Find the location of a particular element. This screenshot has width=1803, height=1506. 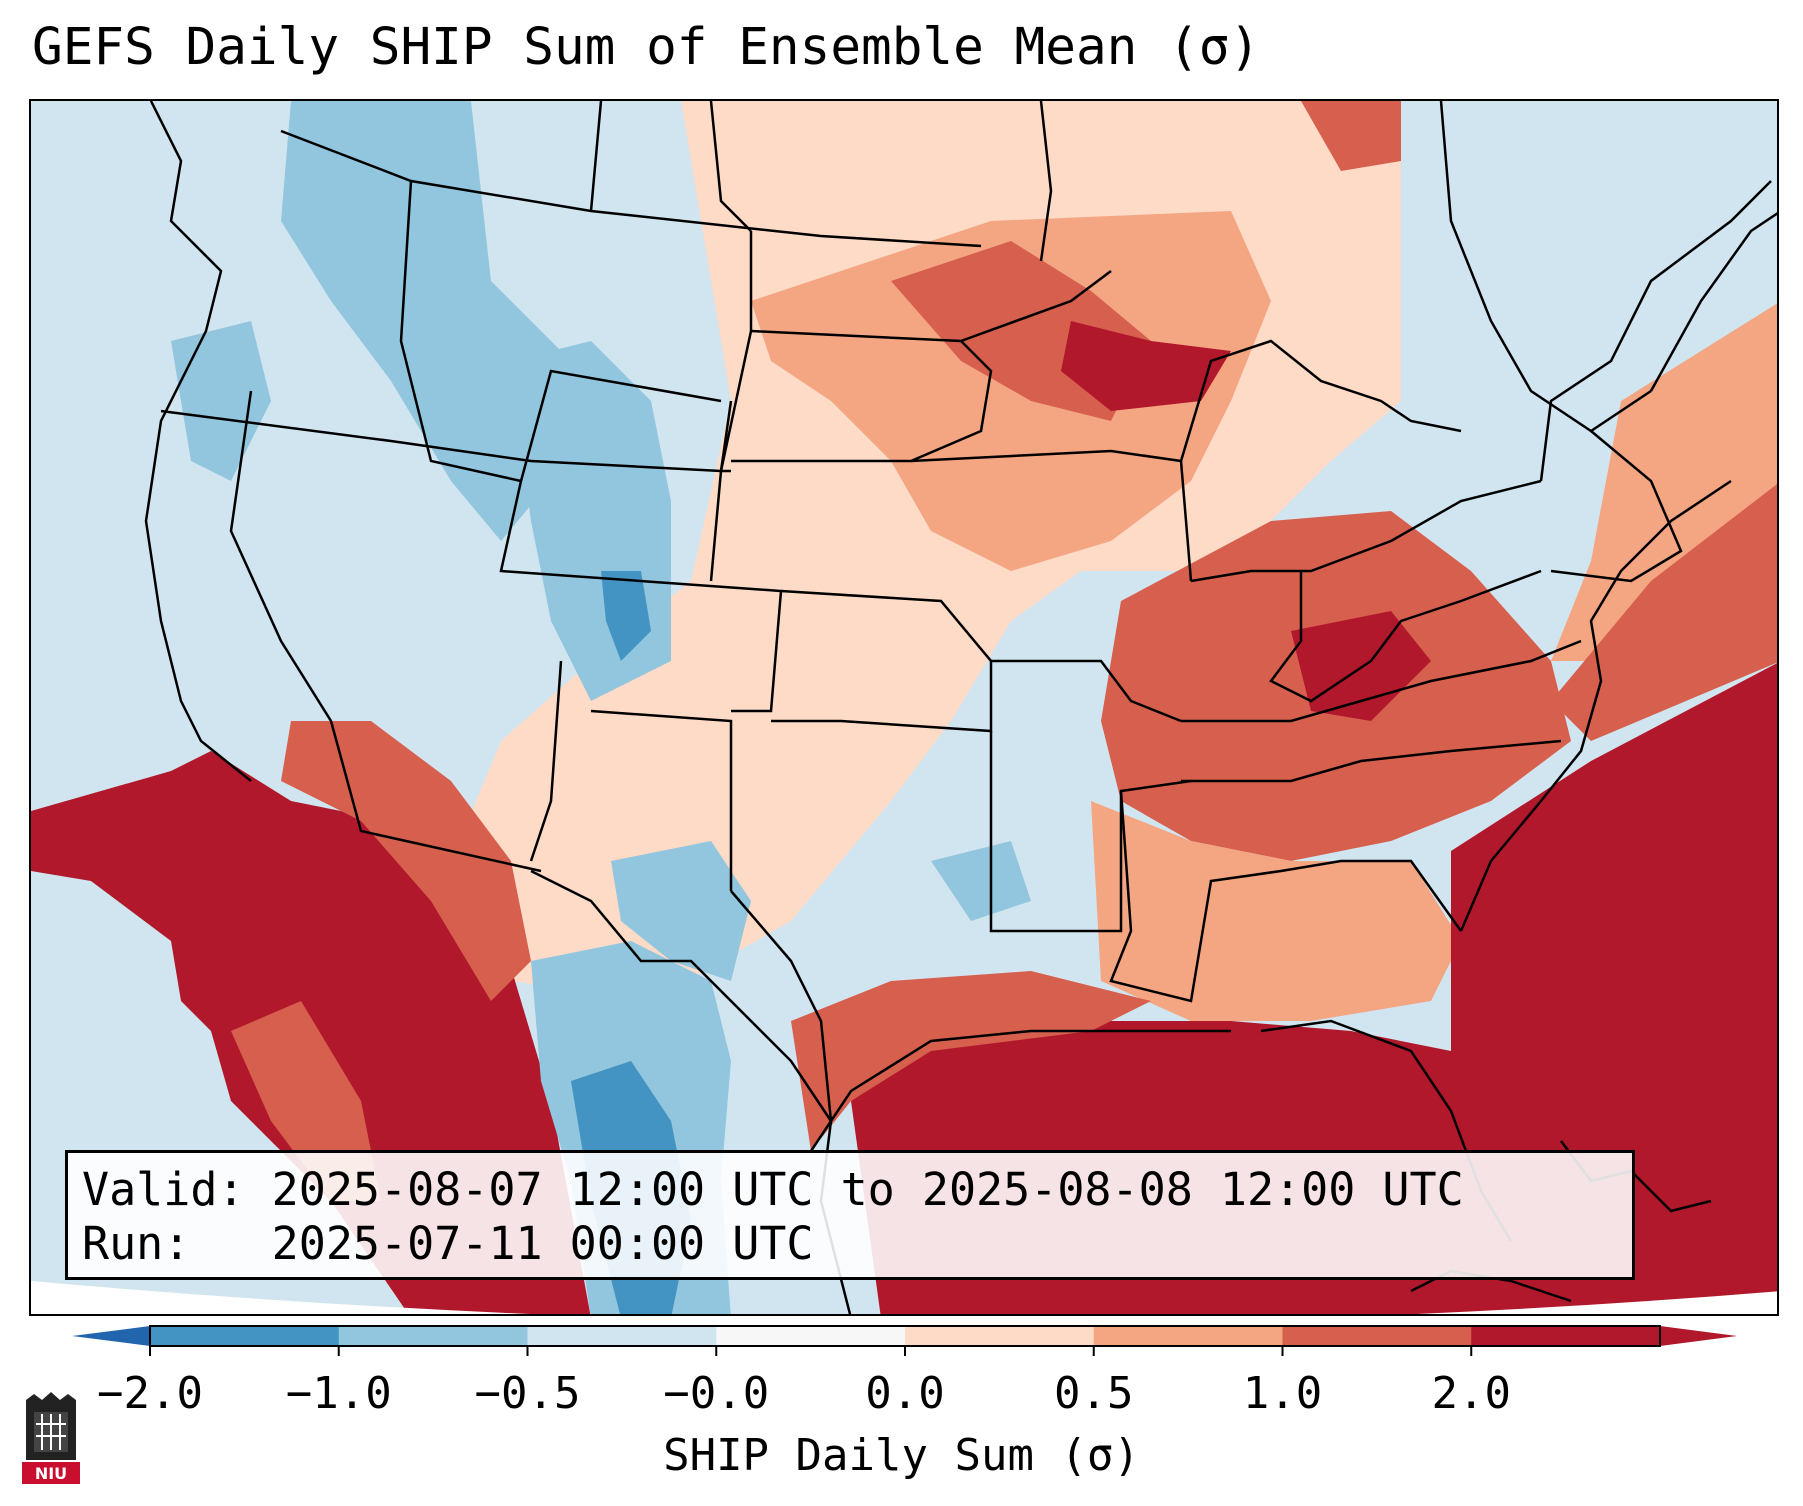

canada-north-anomaly is located at coordinates (1351, 136).